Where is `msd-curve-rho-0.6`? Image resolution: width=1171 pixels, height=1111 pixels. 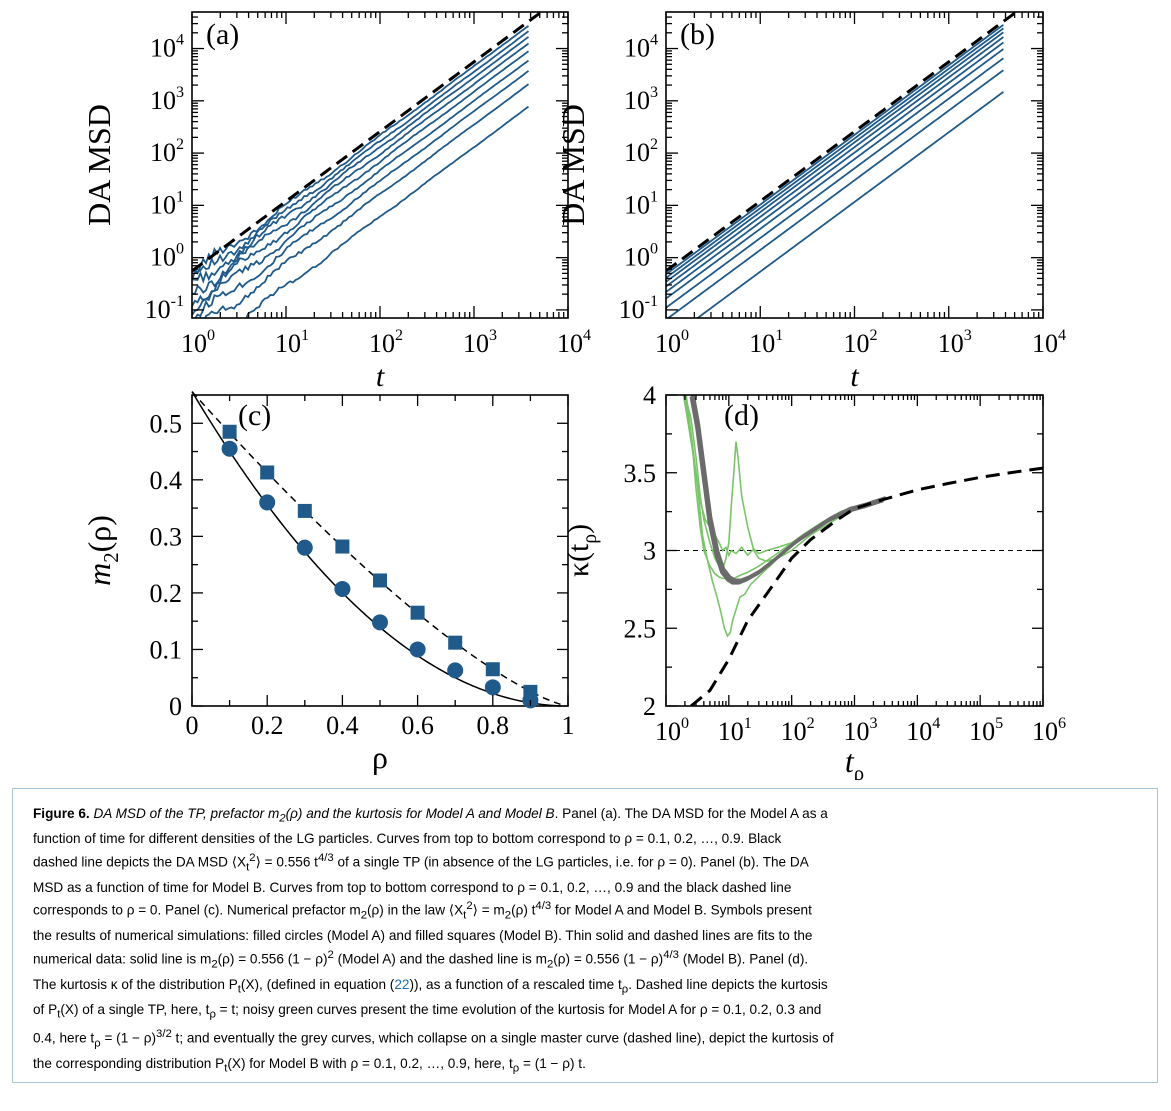 msd-curve-rho-0.6 is located at coordinates (361, 187).